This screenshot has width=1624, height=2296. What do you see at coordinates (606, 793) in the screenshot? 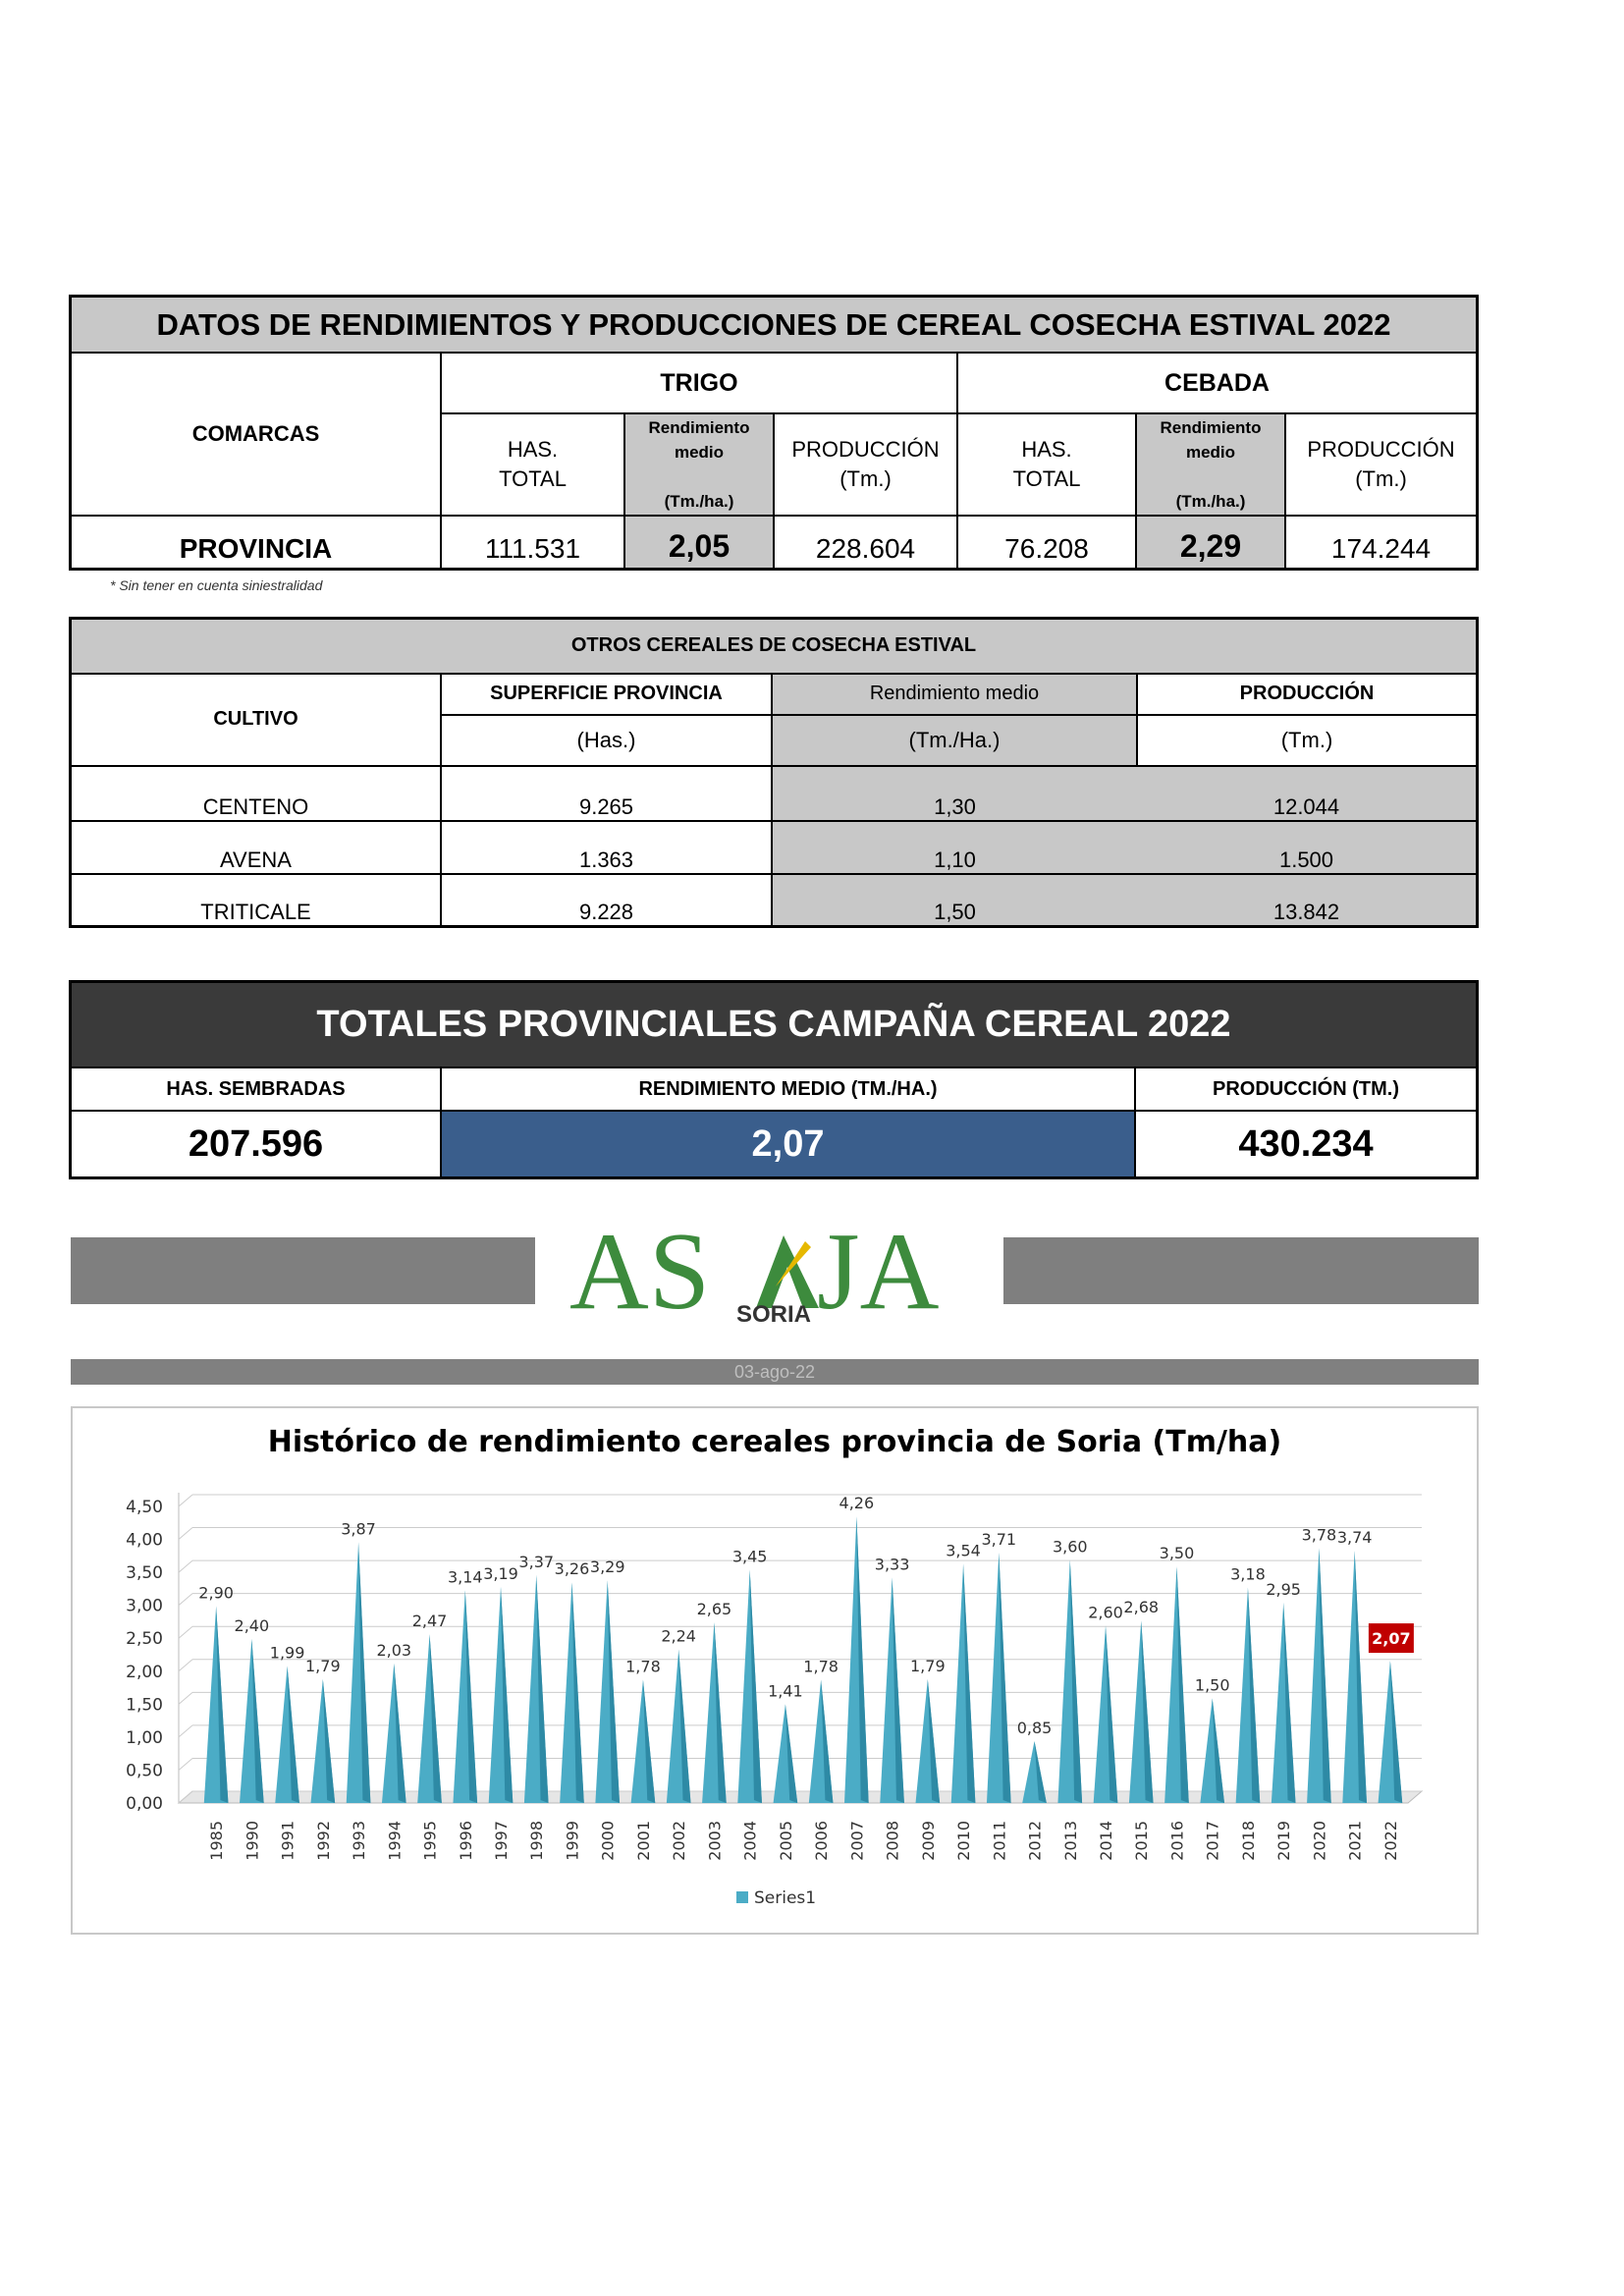
I see `superficie-cell: 9.265` at bounding box center [606, 793].